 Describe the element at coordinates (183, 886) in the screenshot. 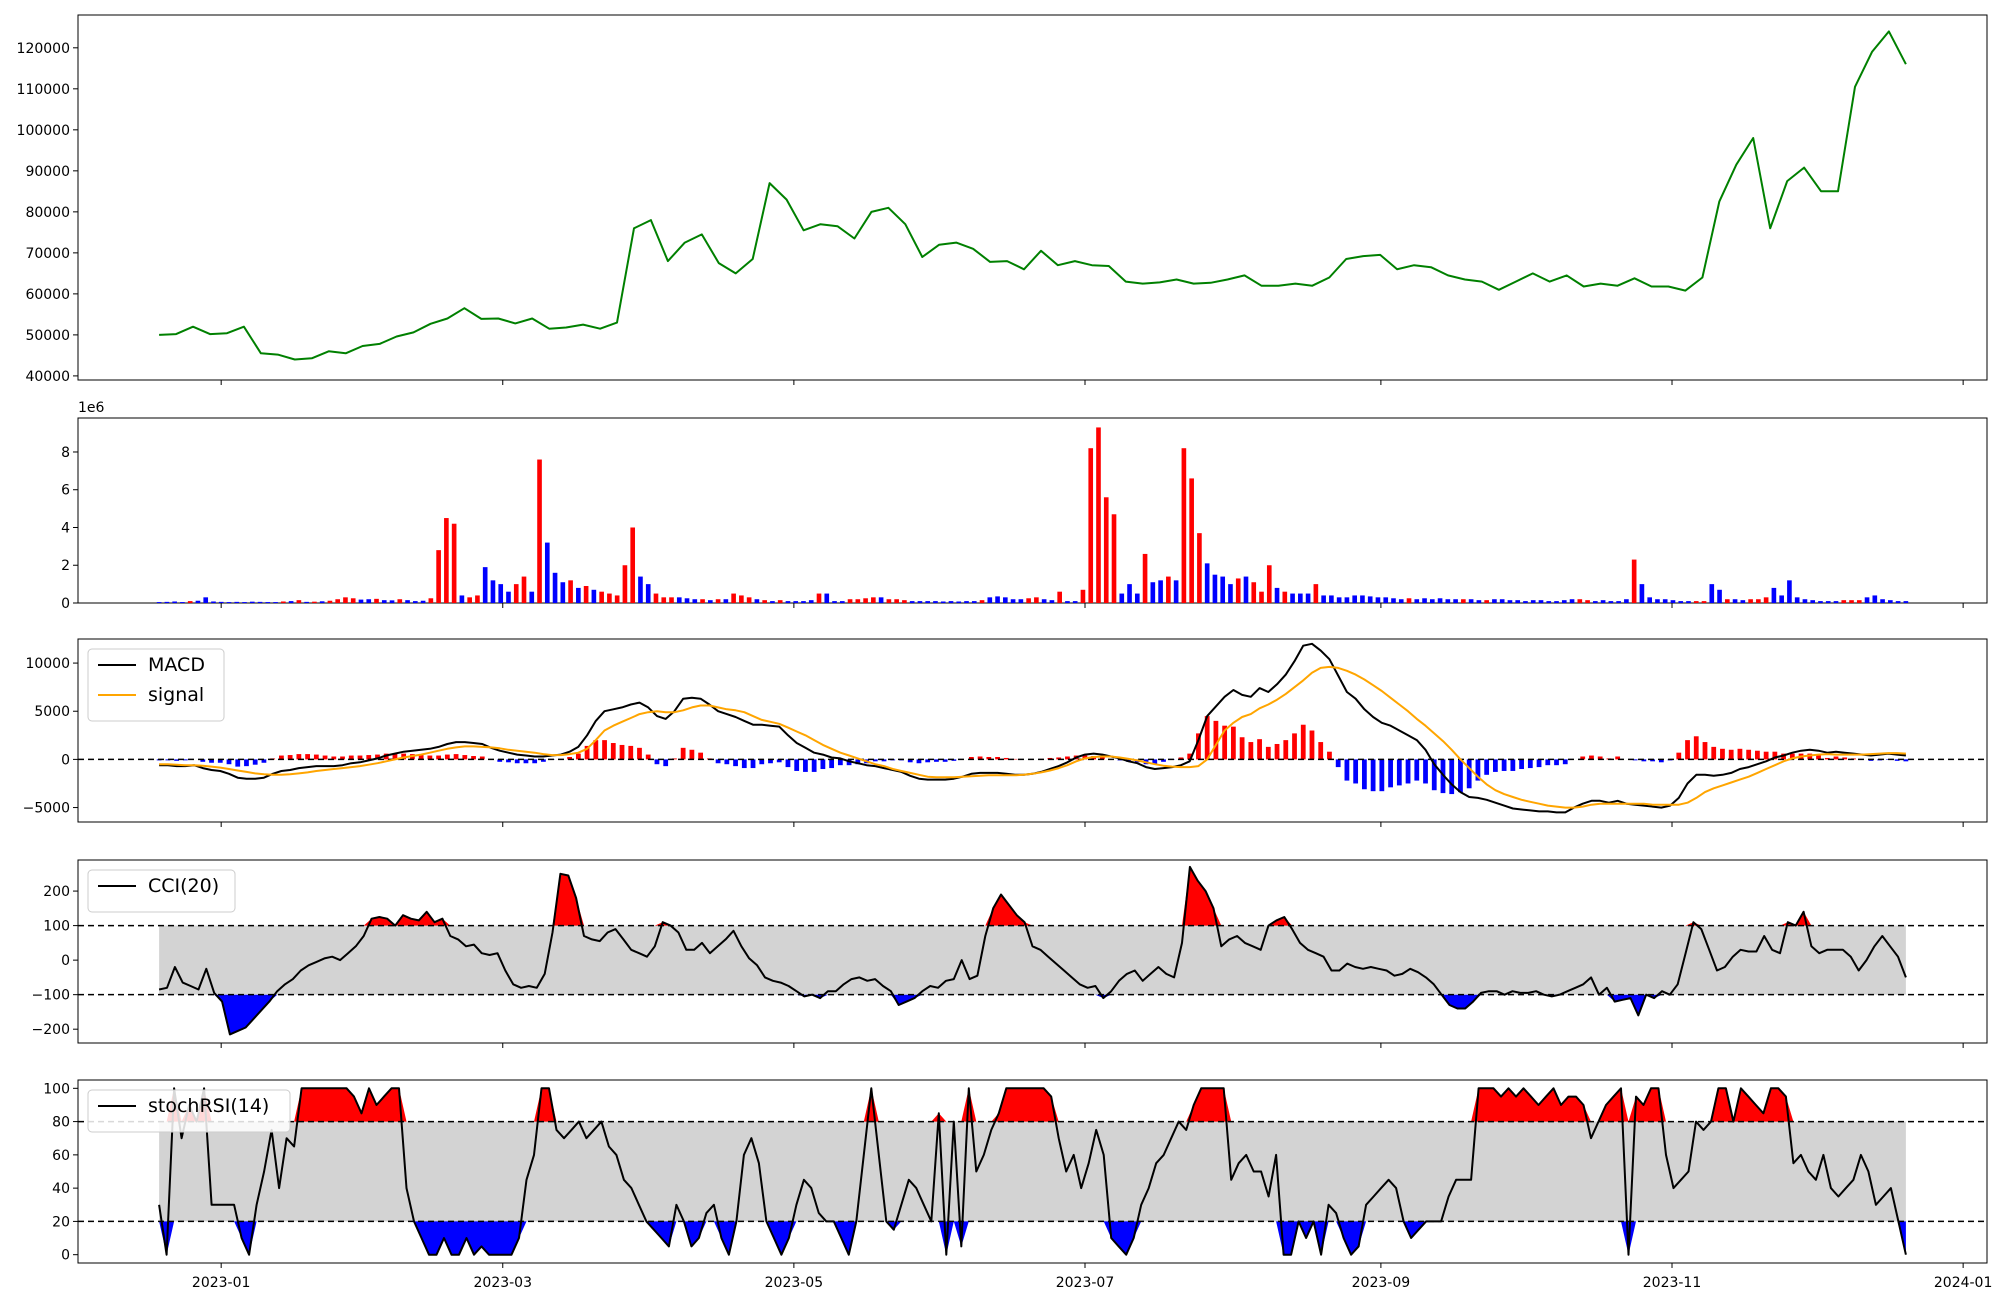

I see `cci-legend-label: CCI(20)` at that location.